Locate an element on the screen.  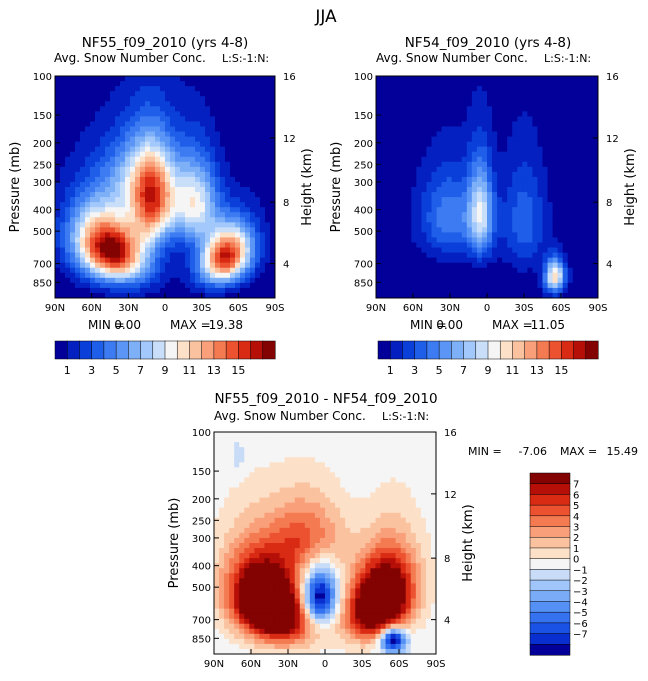
y2-tick-label: 8 is located at coordinates (609, 203).